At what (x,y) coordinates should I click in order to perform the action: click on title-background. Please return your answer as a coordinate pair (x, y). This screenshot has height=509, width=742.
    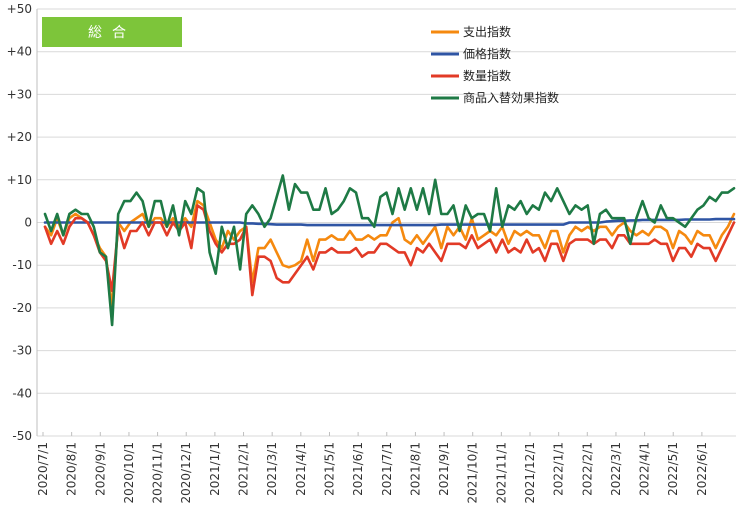
    Looking at the image, I should click on (112, 32).